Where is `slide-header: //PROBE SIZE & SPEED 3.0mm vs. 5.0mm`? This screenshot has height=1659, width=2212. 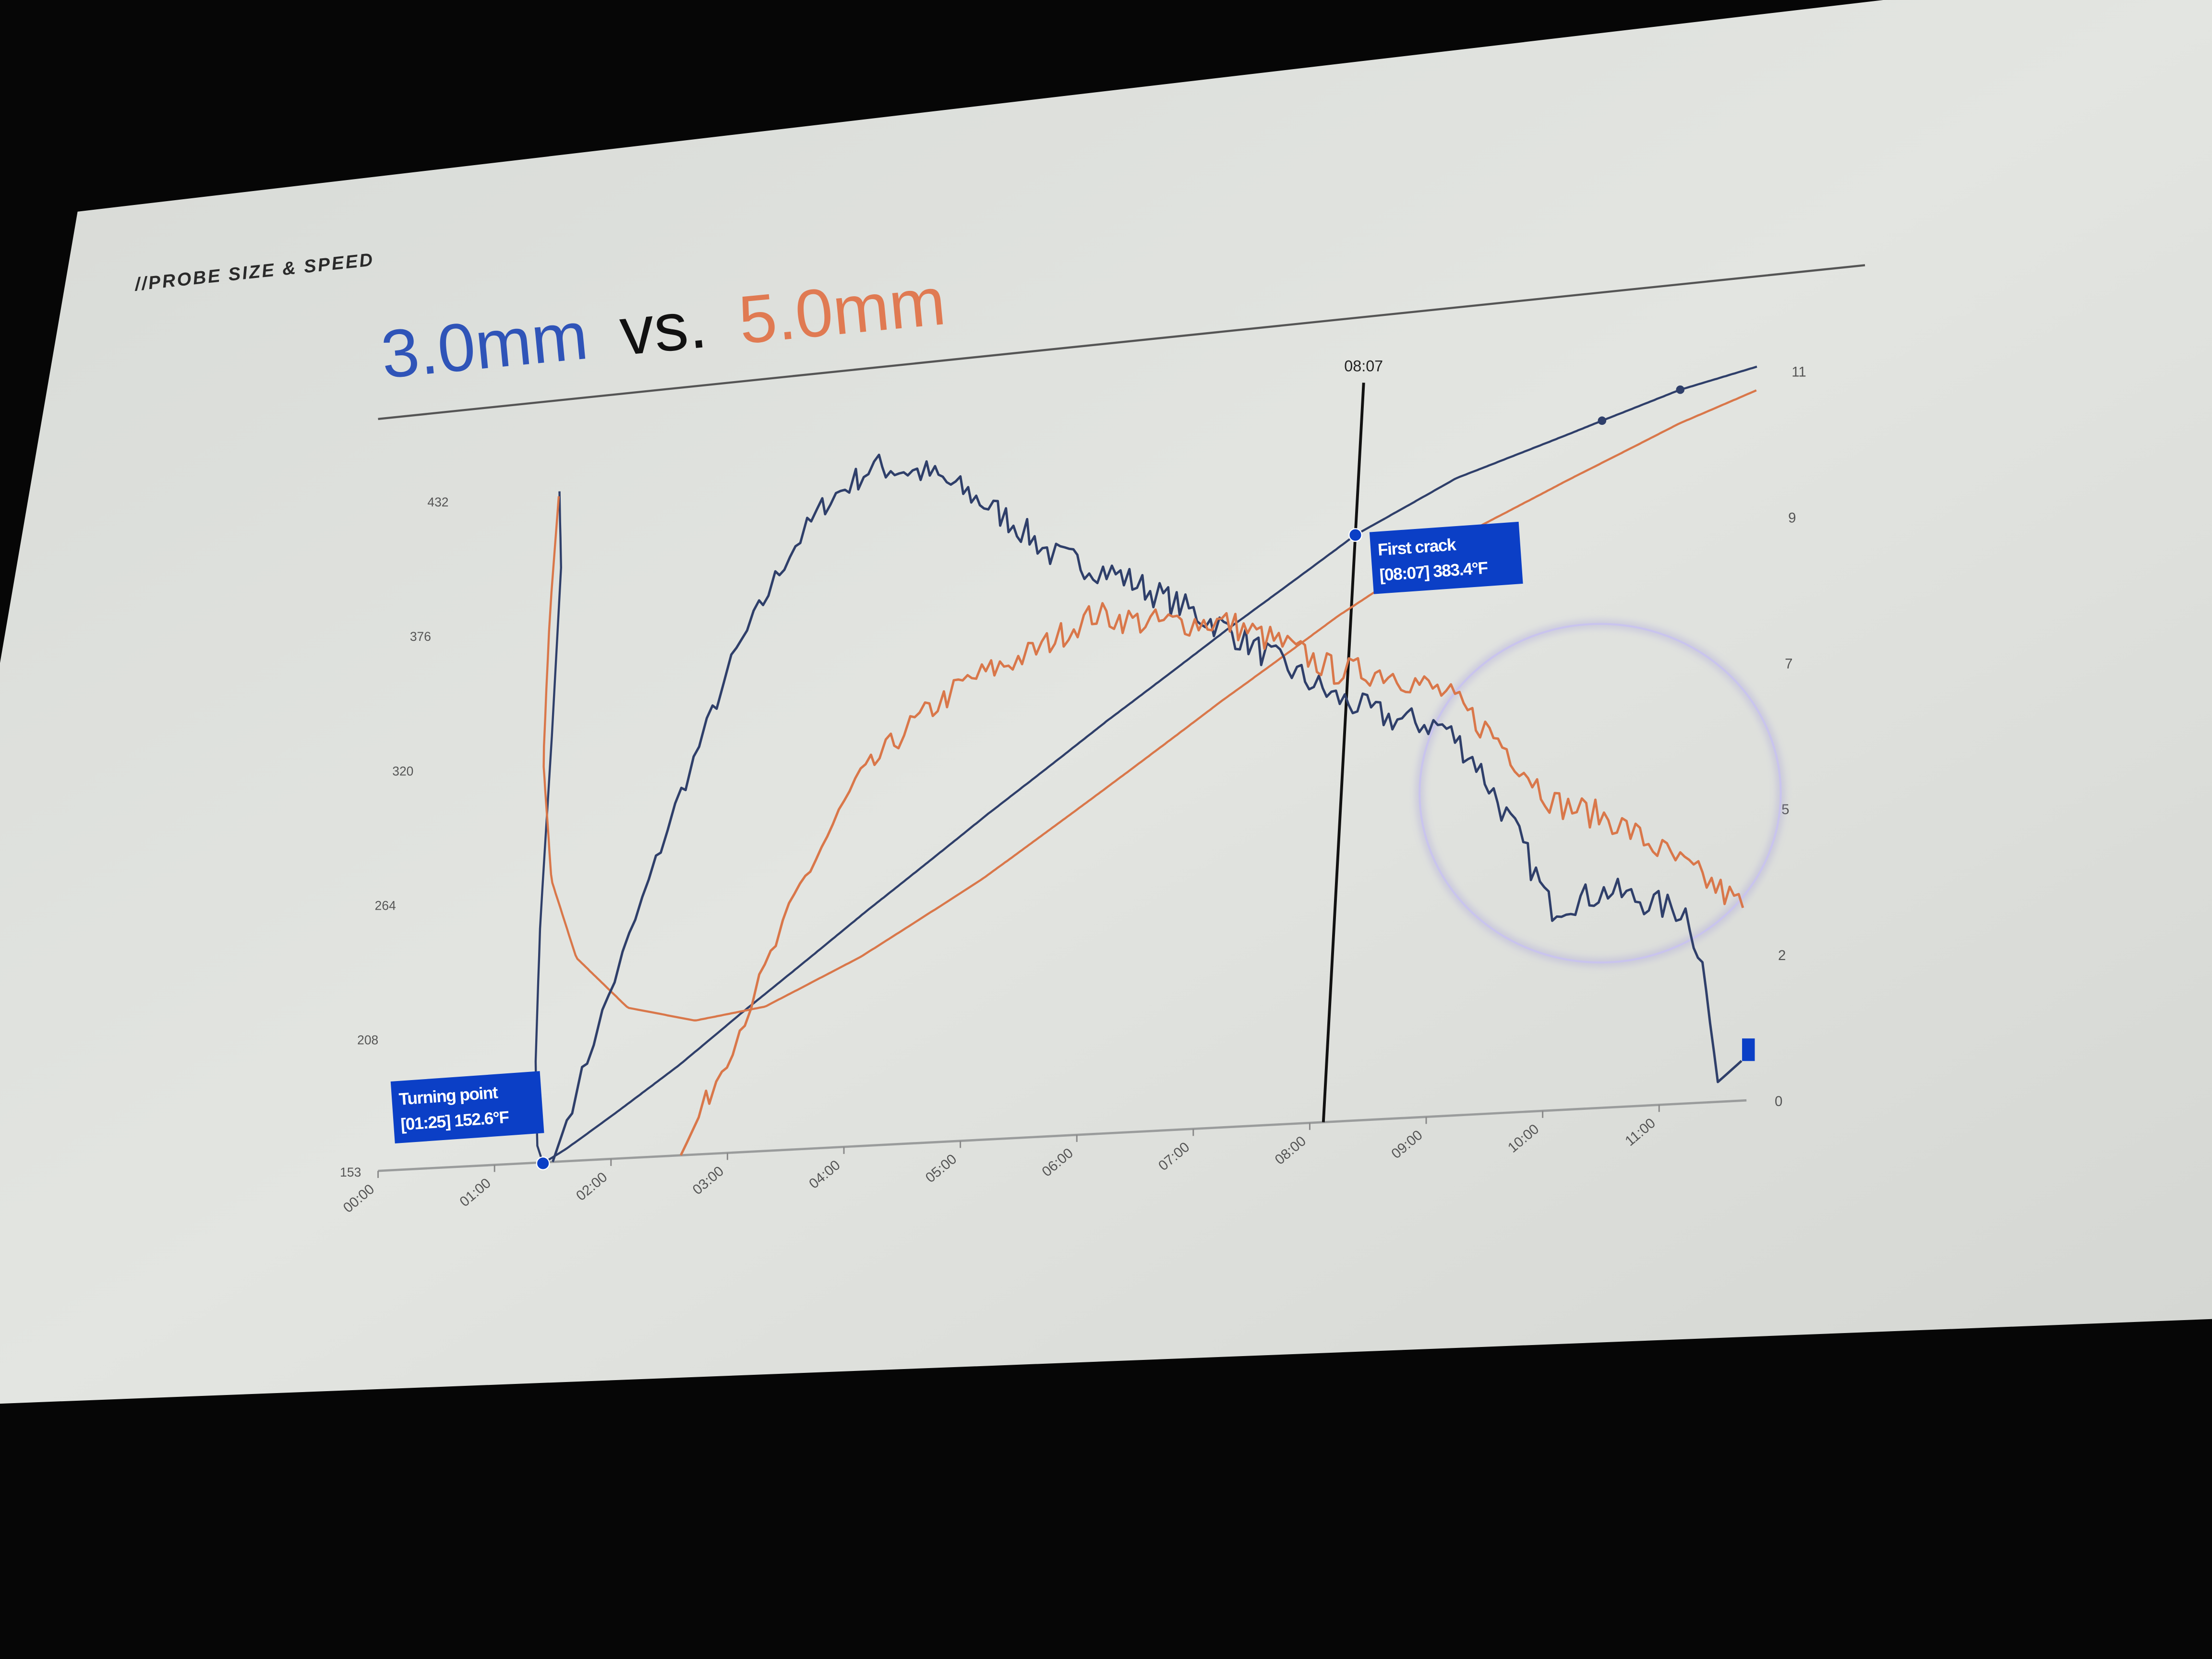 slide-header: //PROBE SIZE & SPEED 3.0mm vs. 5.0mm is located at coordinates (999, 335).